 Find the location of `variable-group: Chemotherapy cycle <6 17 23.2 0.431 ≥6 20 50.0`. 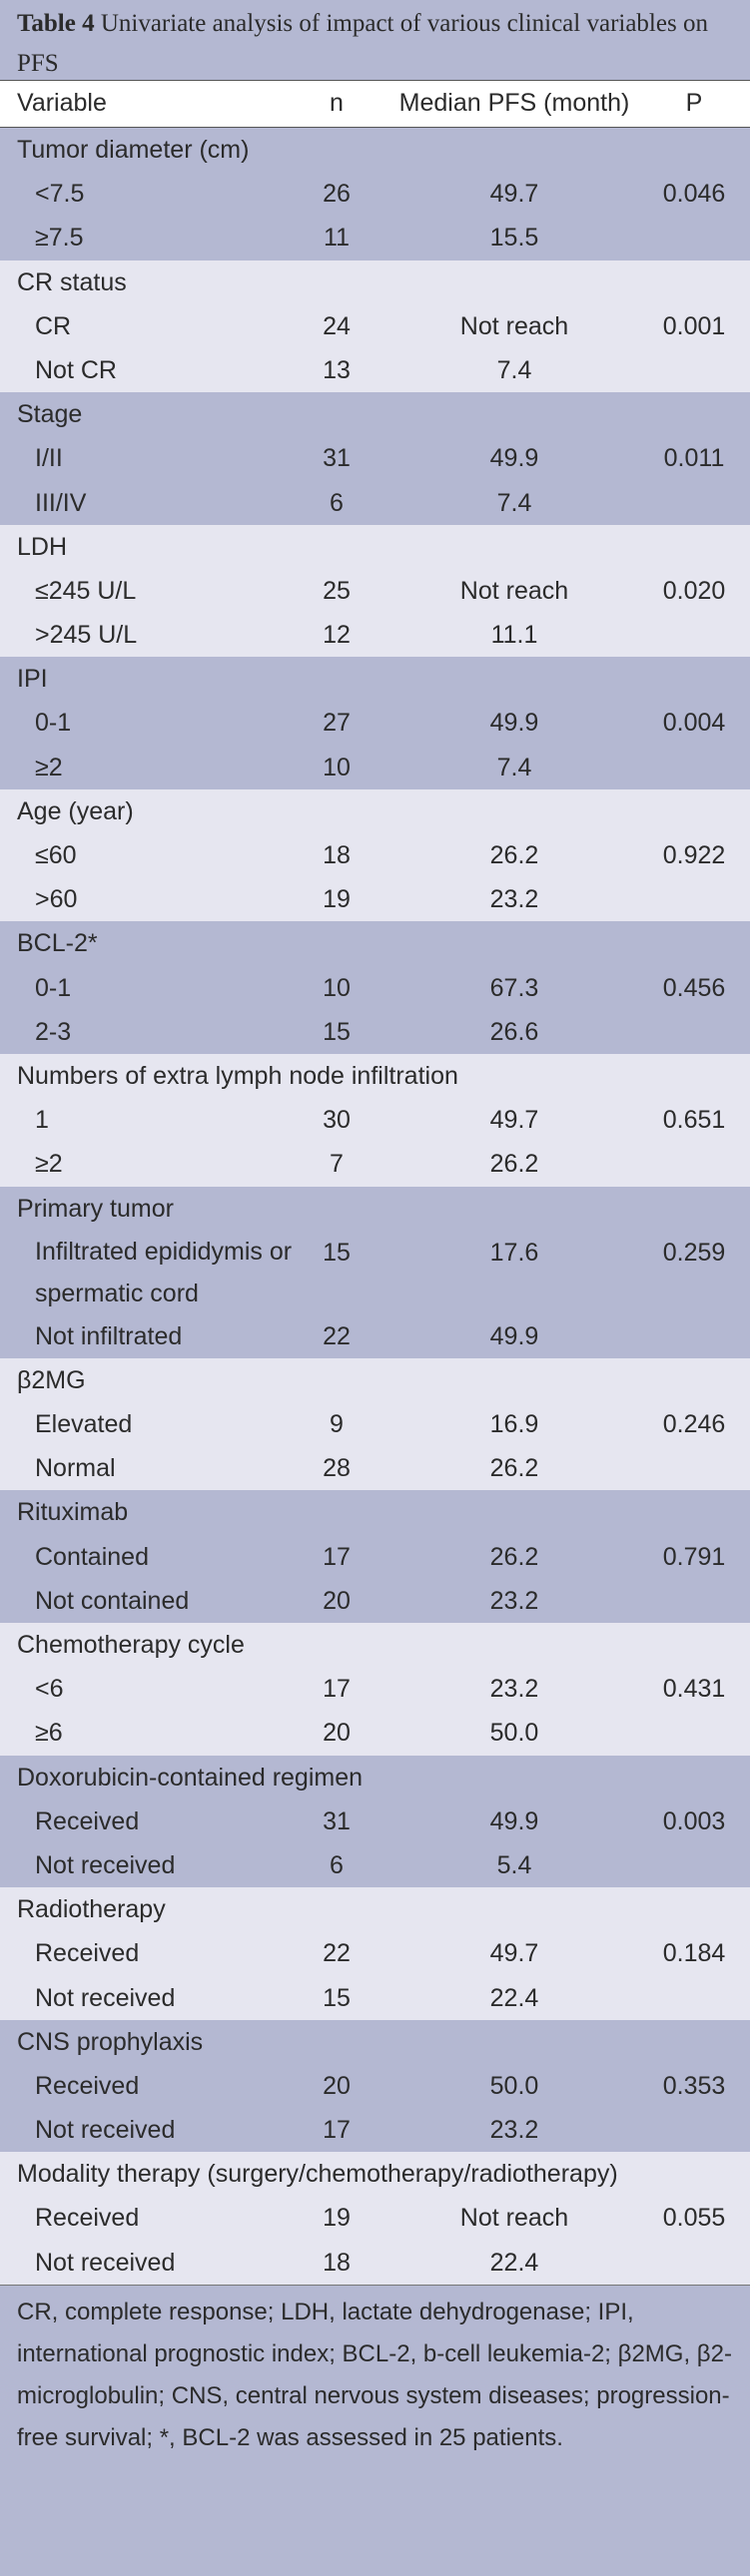

variable-group: Chemotherapy cycle <6 17 23.2 0.431 ≥6 20 50.0 is located at coordinates (375, 1690).